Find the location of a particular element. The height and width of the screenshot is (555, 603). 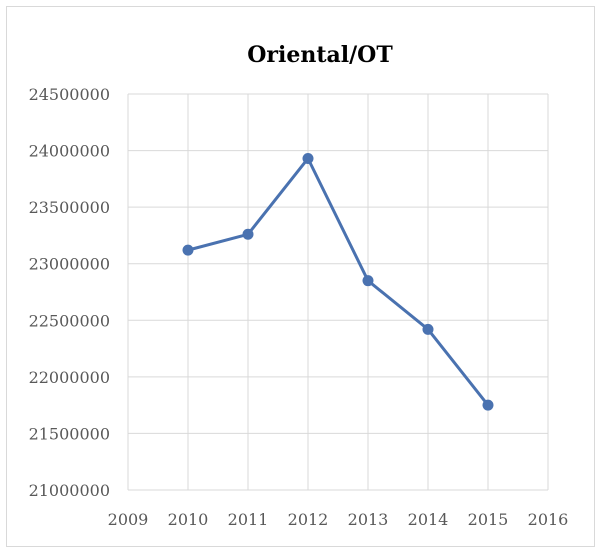

y-tick-label: 22000000 is located at coordinates (69, 377).